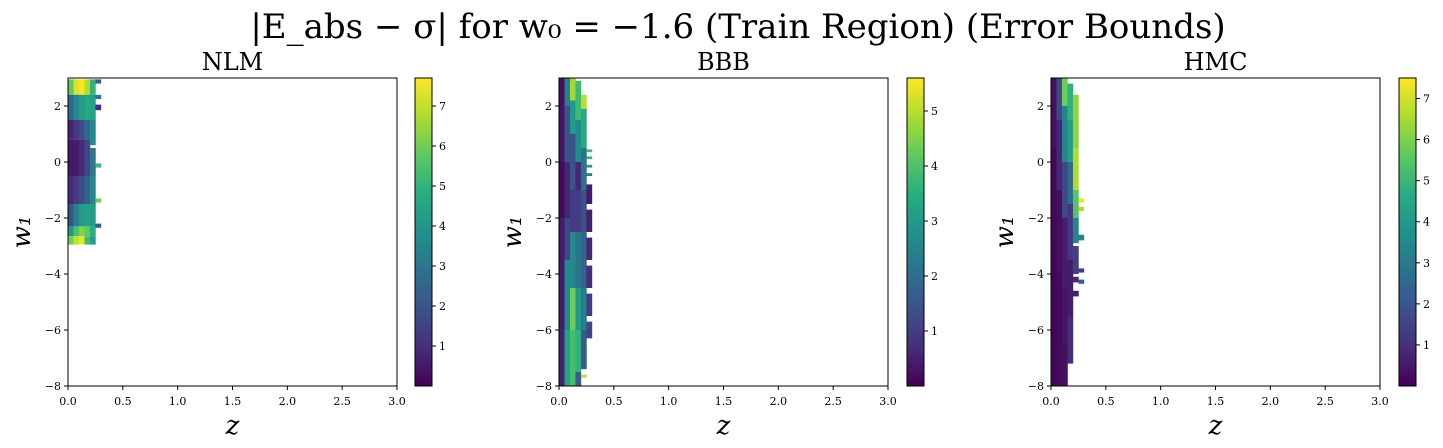 The width and height of the screenshot is (1443, 448). Describe the element at coordinates (288, 401) in the screenshot. I see `x-tick-label: 2.0` at that location.